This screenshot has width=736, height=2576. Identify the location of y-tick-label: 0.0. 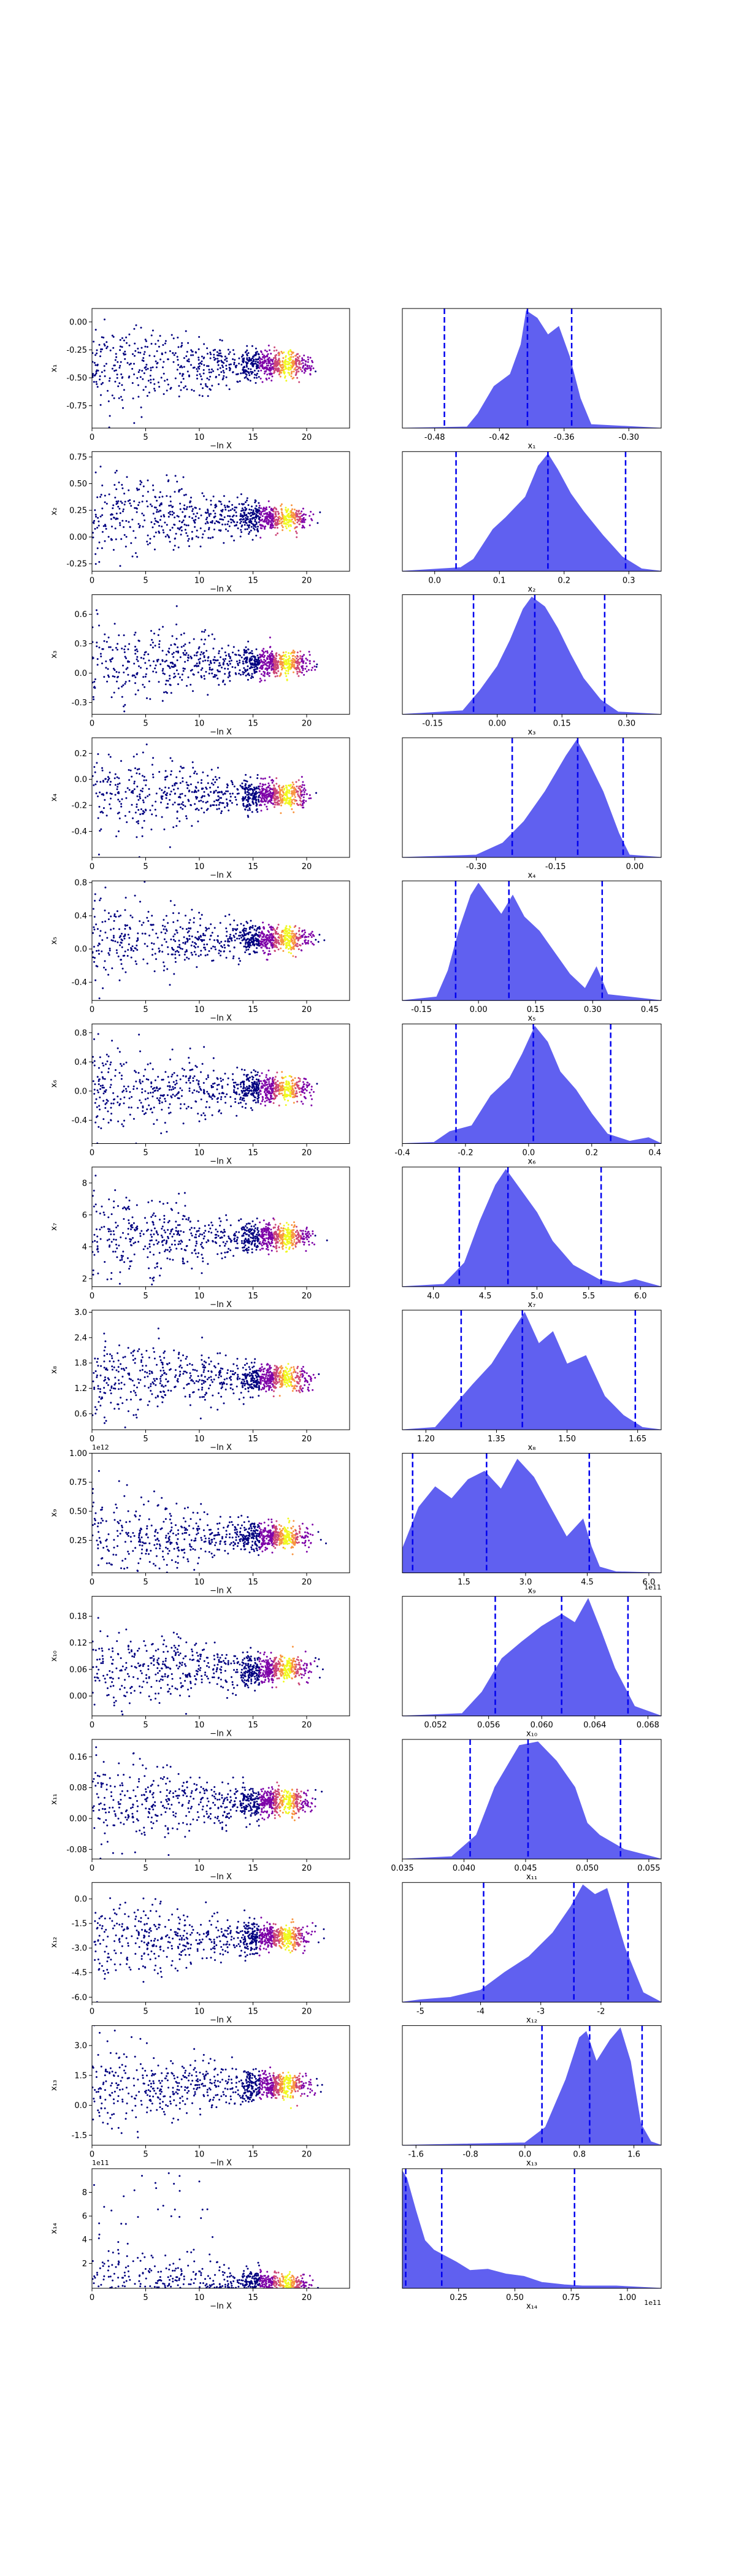
(80, 673).